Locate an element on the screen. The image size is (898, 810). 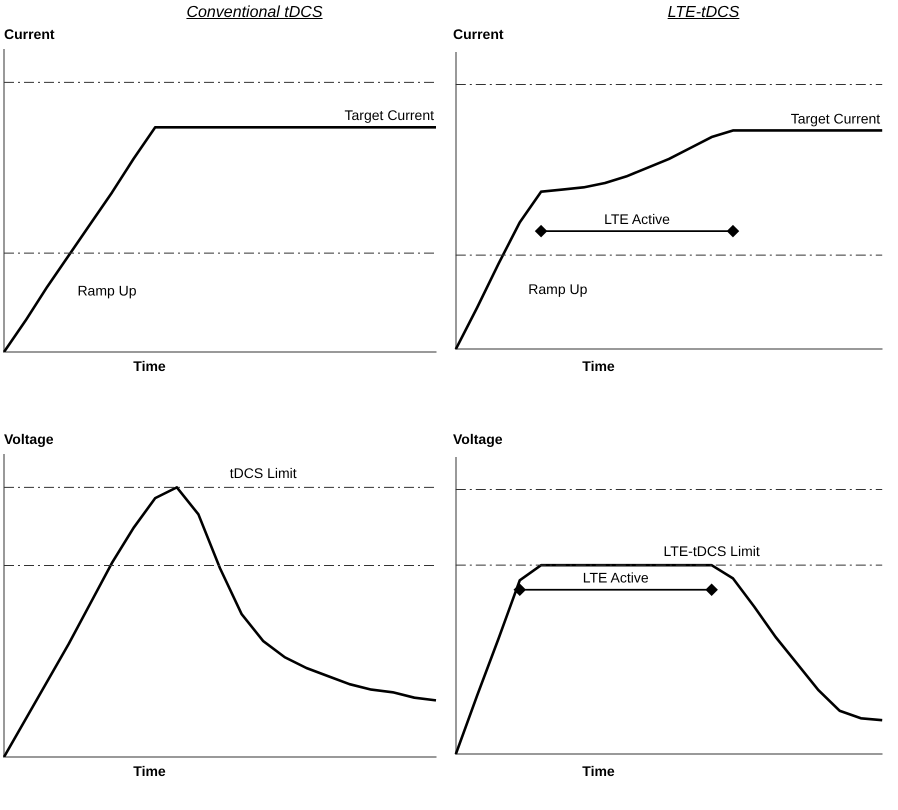
ref-line-label: LTE-tDCS Limit is located at coordinates (712, 551).